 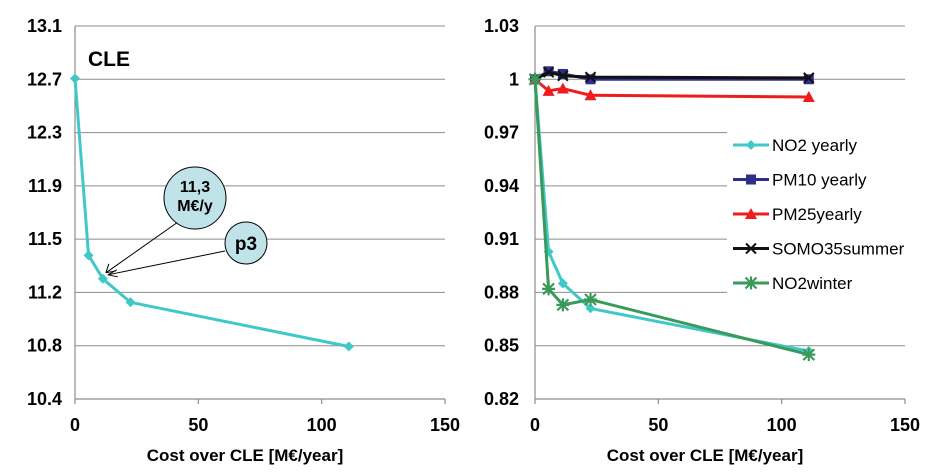 What do you see at coordinates (501, 239) in the screenshot?
I see `y-tick-label: 0.91` at bounding box center [501, 239].